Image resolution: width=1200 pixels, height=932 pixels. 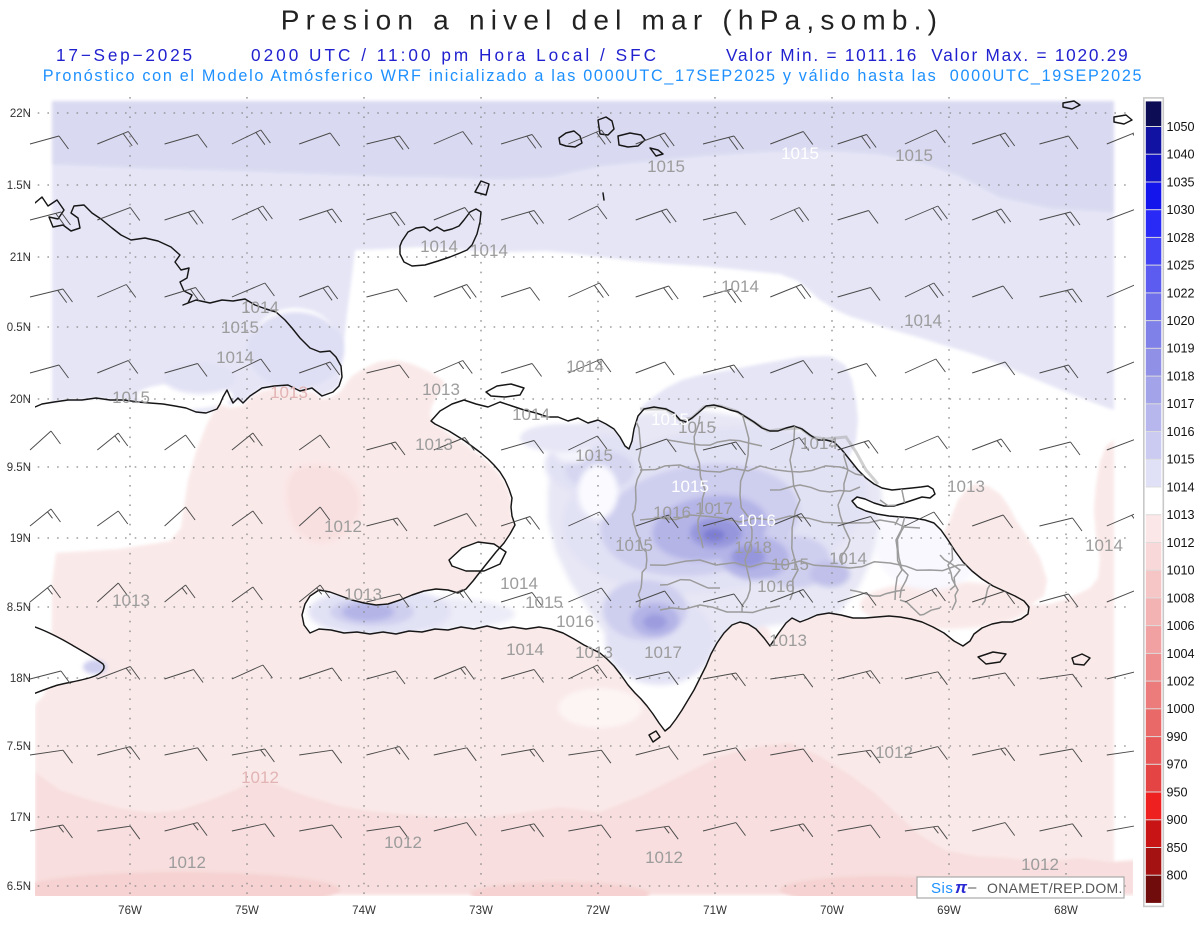 What do you see at coordinates (1181, 654) in the screenshot?
I see `svg-text: 1004` at bounding box center [1181, 654].